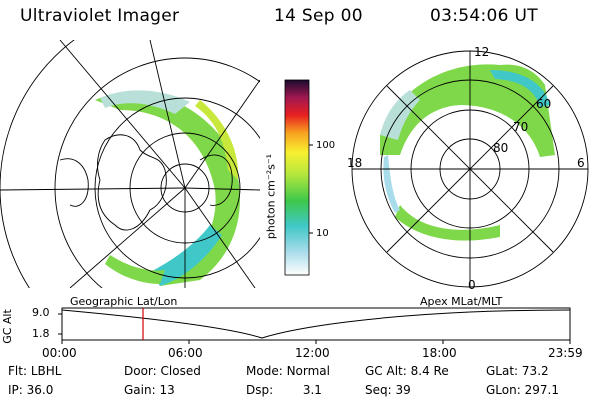 The image size is (600, 400). What do you see at coordinates (447, 223) in the screenshot?
I see `aurora-nightside-fill` at bounding box center [447, 223].